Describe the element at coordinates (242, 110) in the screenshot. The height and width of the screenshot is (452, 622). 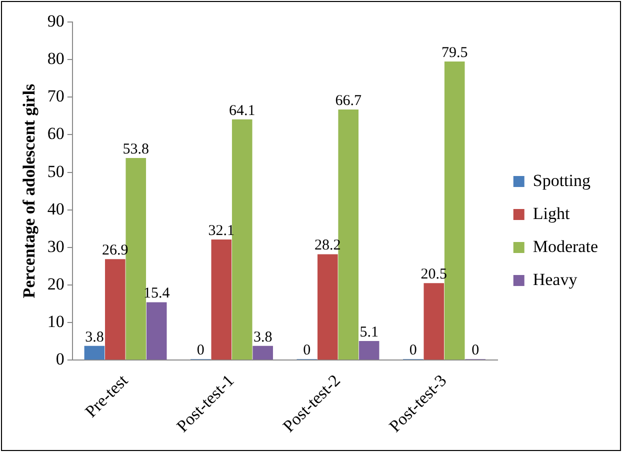
I see `data-label: 64.1` at that location.